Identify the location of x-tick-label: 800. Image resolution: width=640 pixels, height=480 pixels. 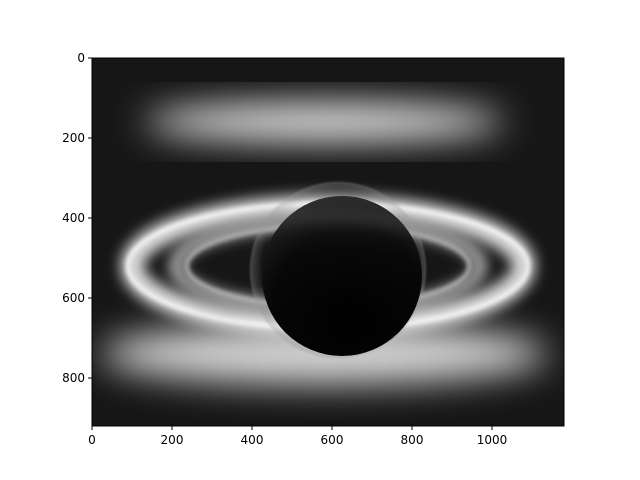
(412, 440).